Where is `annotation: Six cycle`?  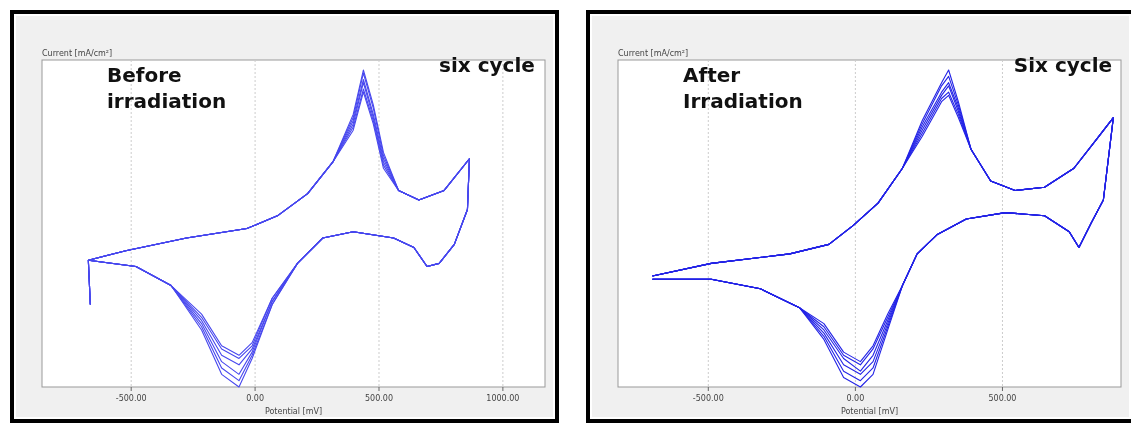
annotation: Six cycle is located at coordinates (1063, 65).